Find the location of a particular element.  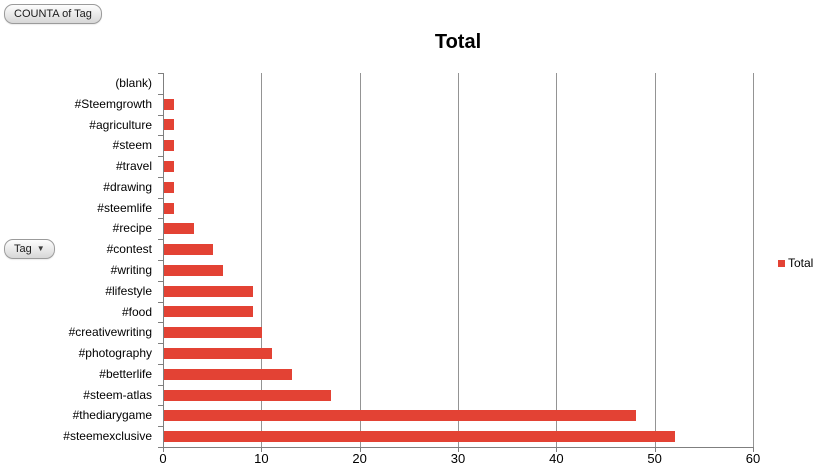

pivot-row-field-label: Tag is located at coordinates (23, 249).